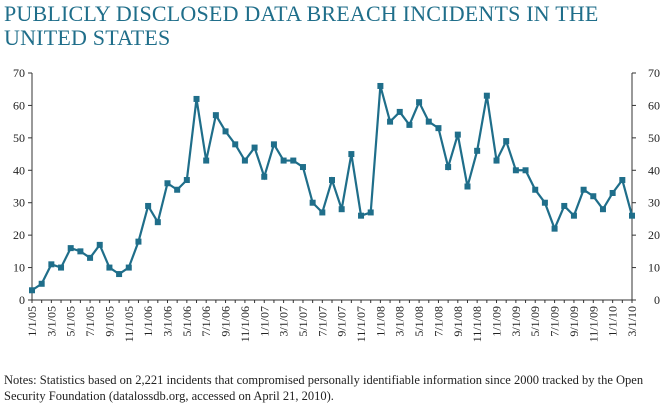 This screenshot has height=407, width=660. What do you see at coordinates (32, 321) in the screenshot?
I see `x-tick-label: 1/1/05` at bounding box center [32, 321].